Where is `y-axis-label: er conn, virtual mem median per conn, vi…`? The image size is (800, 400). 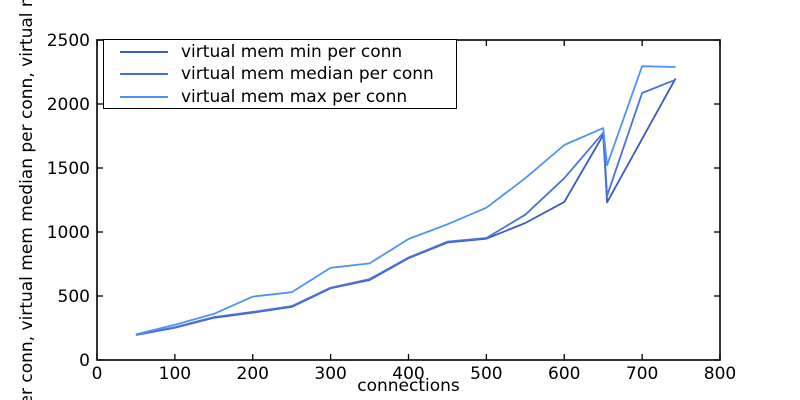
y-axis-label: er conn, virtual mem median per conn, vi… is located at coordinates (27, 200).